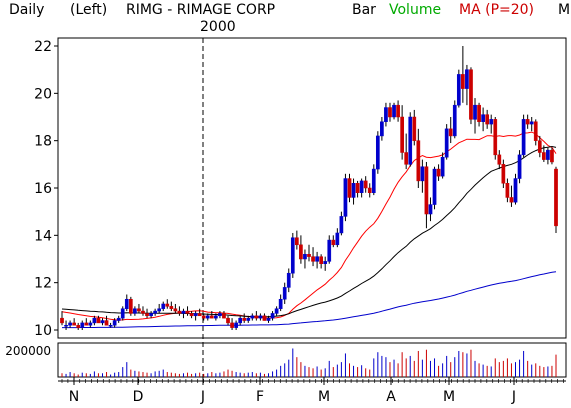  Describe the element at coordinates (309, 300) in the screenshot. I see `ma200-line` at that location.